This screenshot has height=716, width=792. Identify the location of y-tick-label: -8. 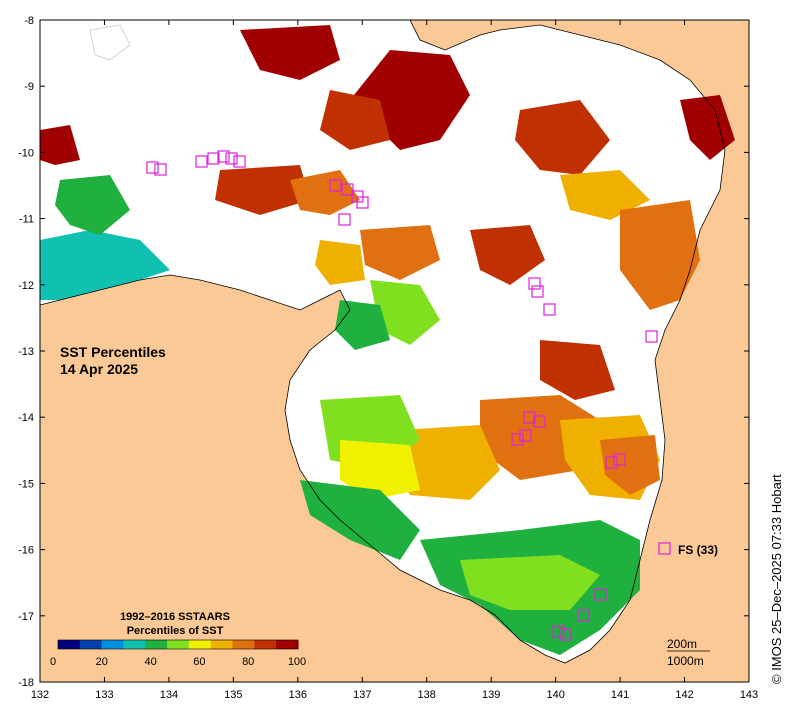
(29, 21).